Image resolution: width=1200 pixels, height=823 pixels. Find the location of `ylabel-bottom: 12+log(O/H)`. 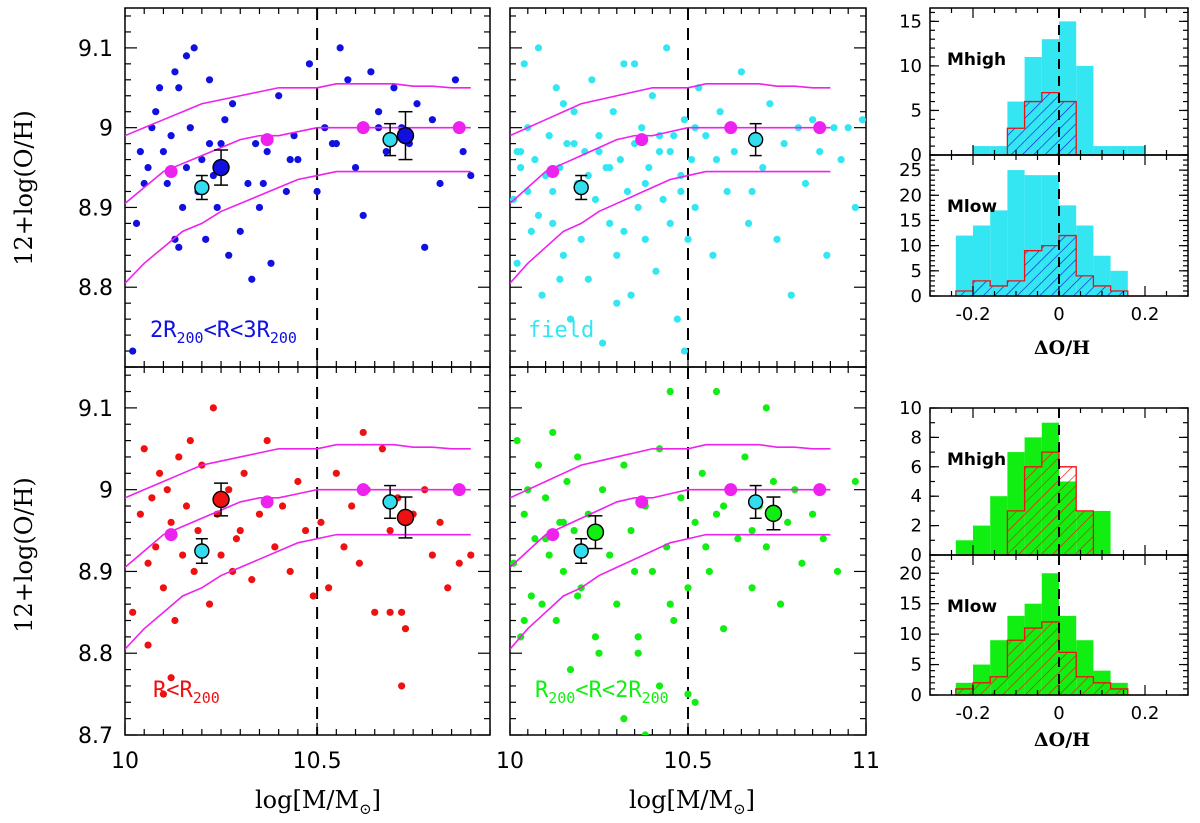

ylabel-bottom: 12+log(O/H) is located at coordinates (24, 555).